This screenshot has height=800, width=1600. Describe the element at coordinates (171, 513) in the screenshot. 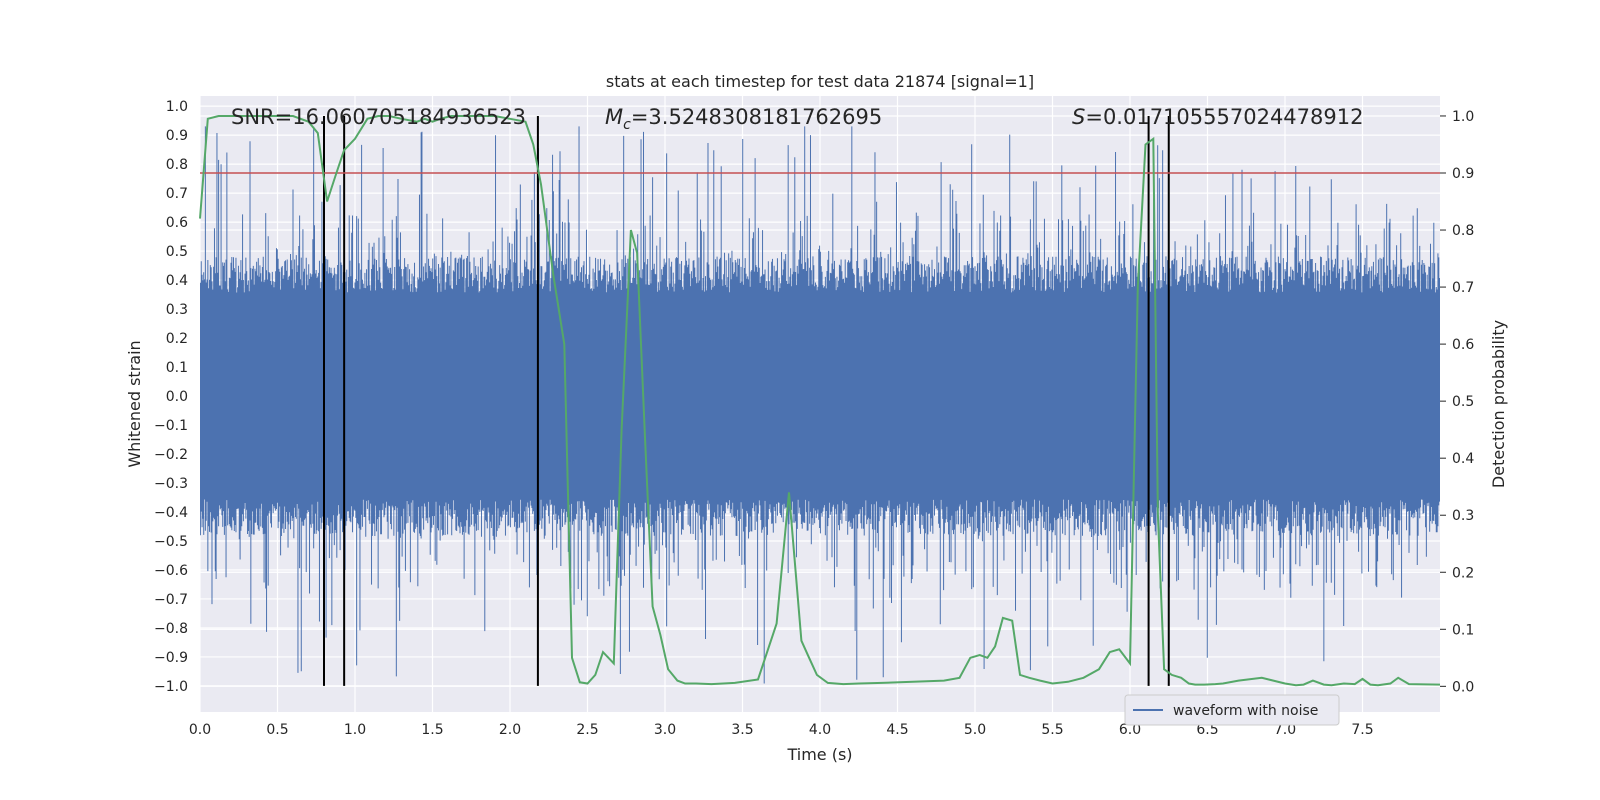

I see `y-tick-label: −0.4` at that location.